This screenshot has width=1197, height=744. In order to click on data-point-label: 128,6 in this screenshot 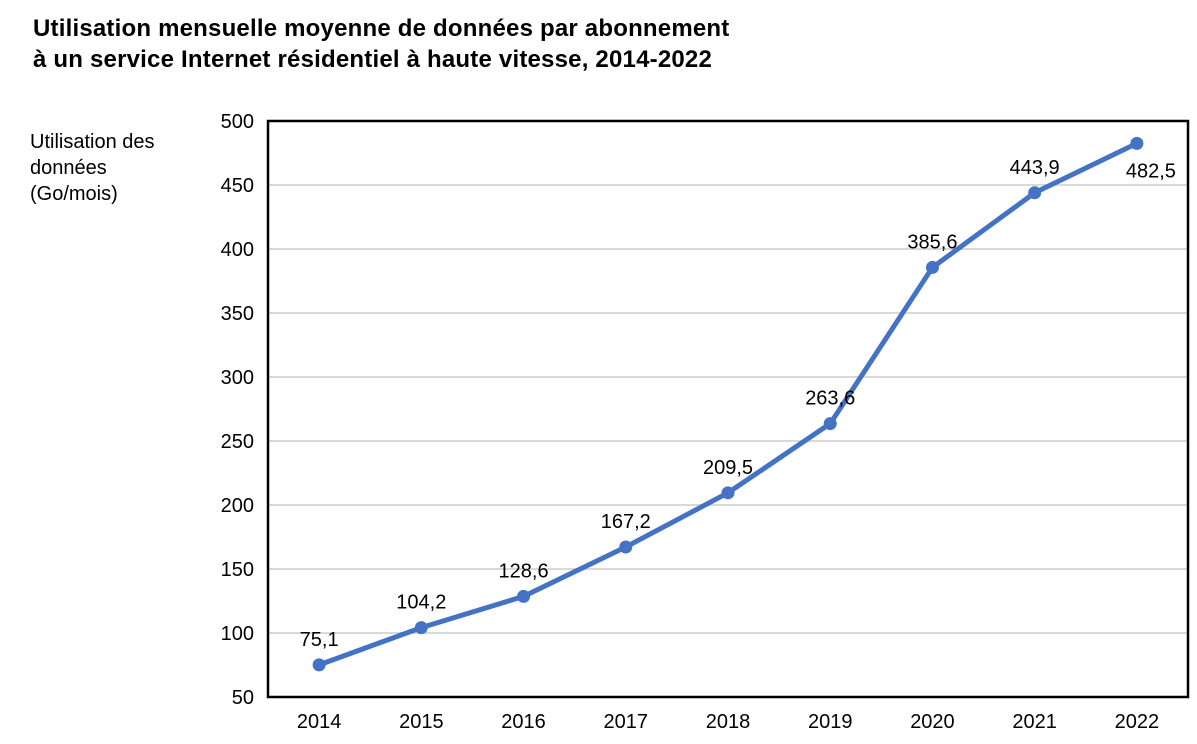, I will do `click(524, 571)`.